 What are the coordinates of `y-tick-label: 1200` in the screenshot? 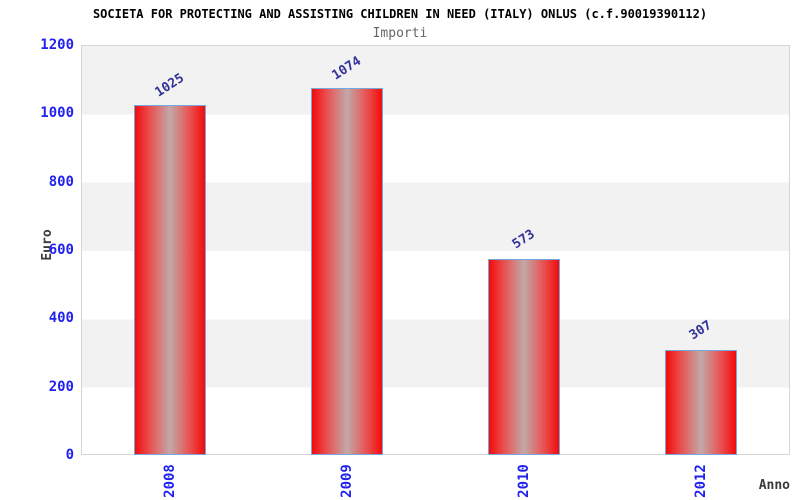 It's located at (57, 45).